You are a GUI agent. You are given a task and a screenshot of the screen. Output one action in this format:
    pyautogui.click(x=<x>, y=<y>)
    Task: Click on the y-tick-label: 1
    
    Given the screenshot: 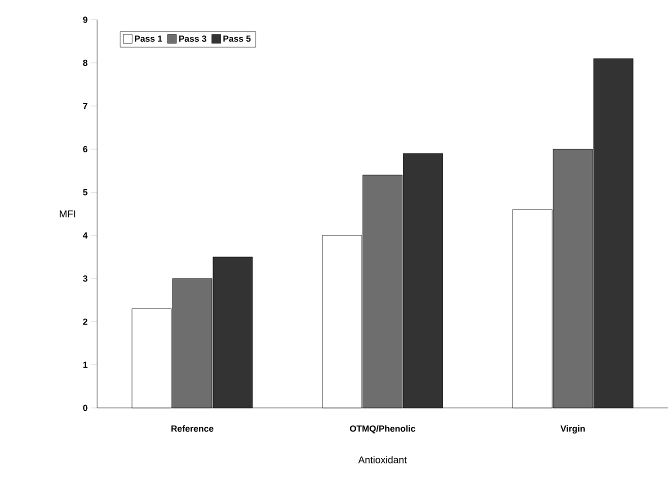 What is the action you would take?
    pyautogui.click(x=85, y=365)
    